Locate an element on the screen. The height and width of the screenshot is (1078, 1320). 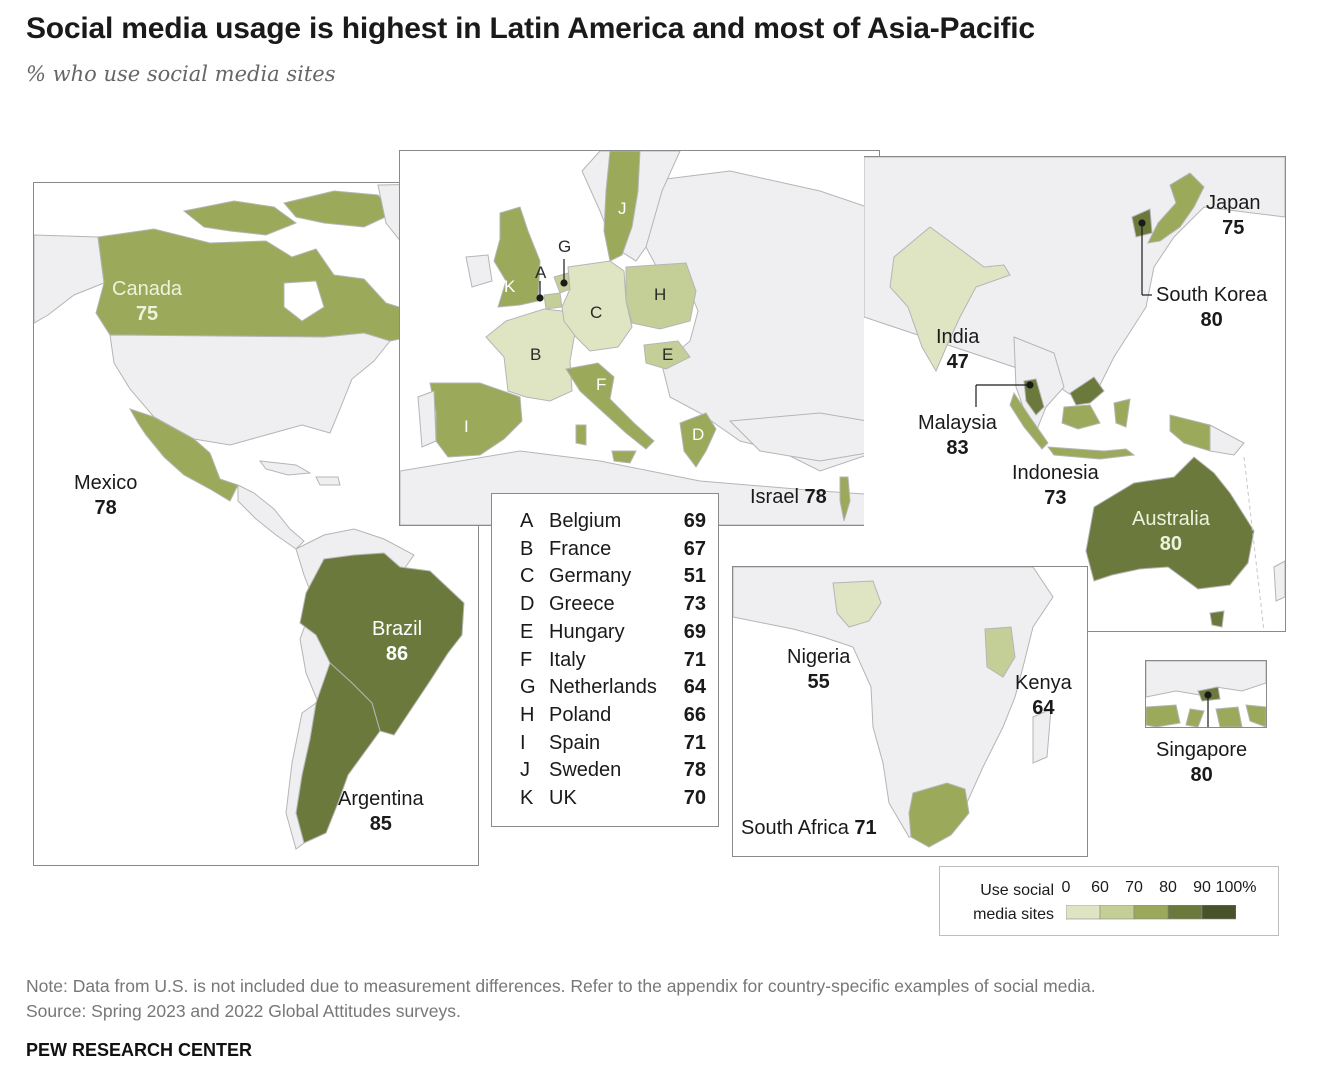
europe-legend-row: B France 67 is located at coordinates (605, 551).